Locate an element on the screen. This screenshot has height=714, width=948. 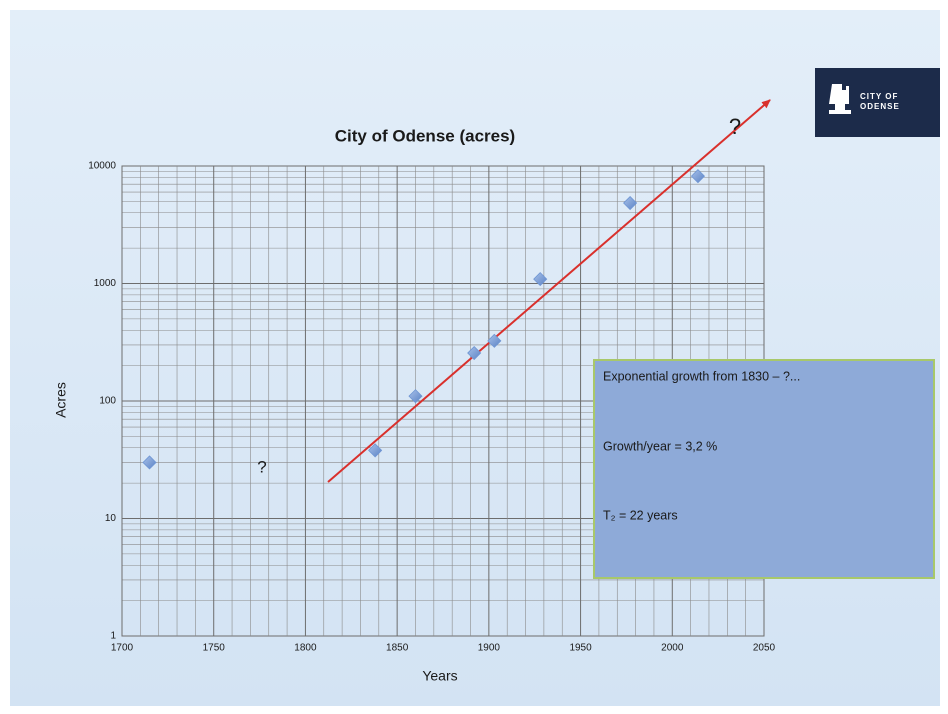
x-tick-label: 1700 is located at coordinates (122, 648).